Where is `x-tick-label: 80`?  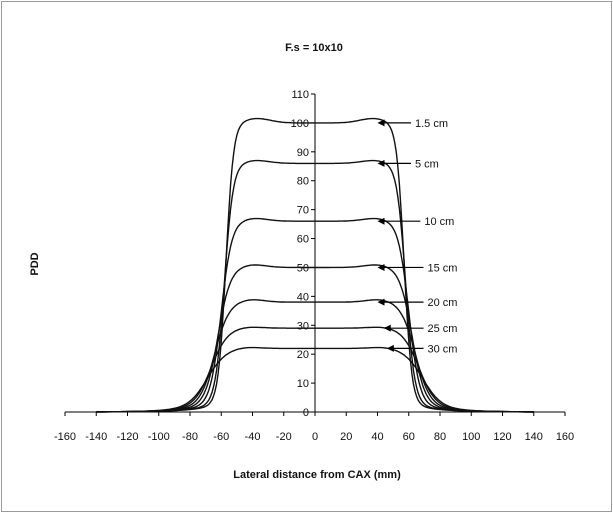
x-tick-label: 80 is located at coordinates (440, 437).